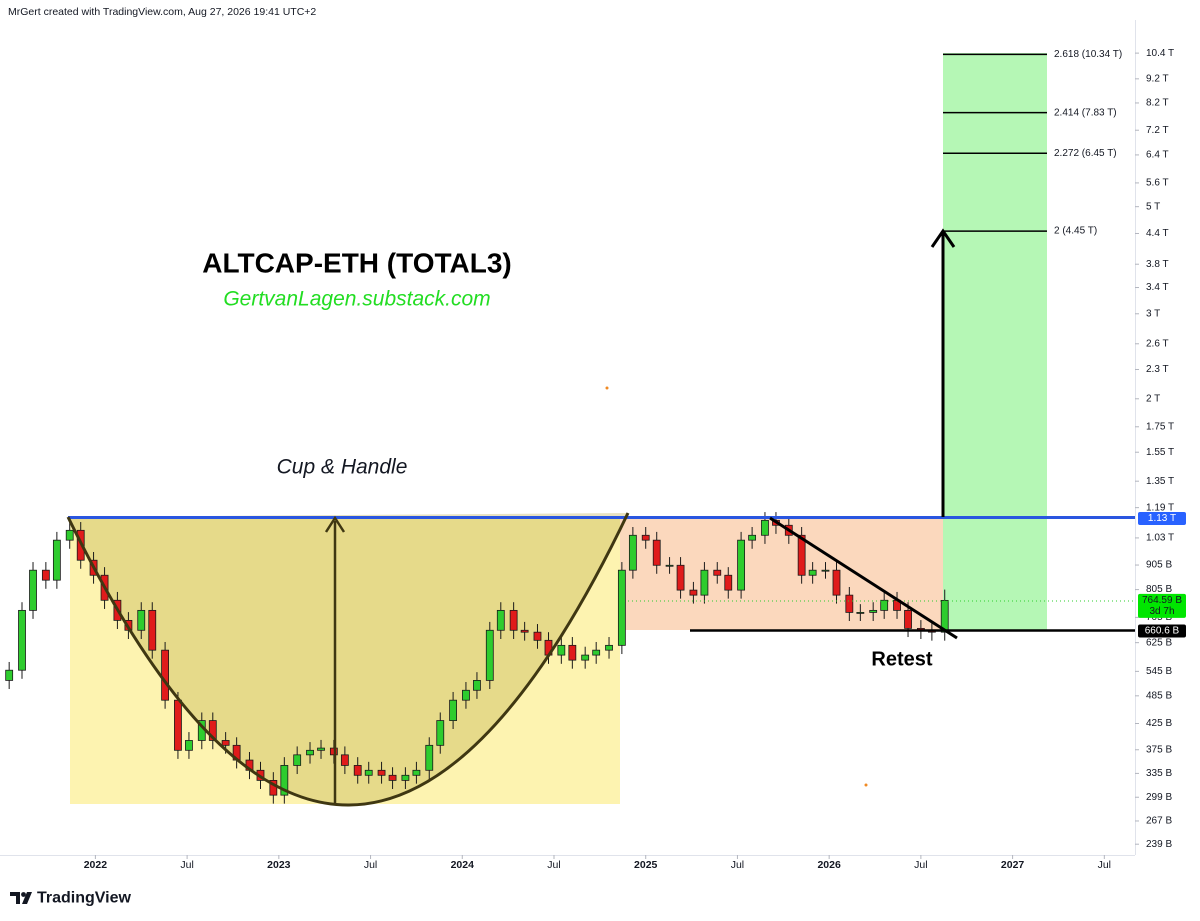 Image resolution: width=1200 pixels, height=921 pixels. What do you see at coordinates (1013, 865) in the screenshot?
I see `x-tick-label: 2027` at bounding box center [1013, 865].